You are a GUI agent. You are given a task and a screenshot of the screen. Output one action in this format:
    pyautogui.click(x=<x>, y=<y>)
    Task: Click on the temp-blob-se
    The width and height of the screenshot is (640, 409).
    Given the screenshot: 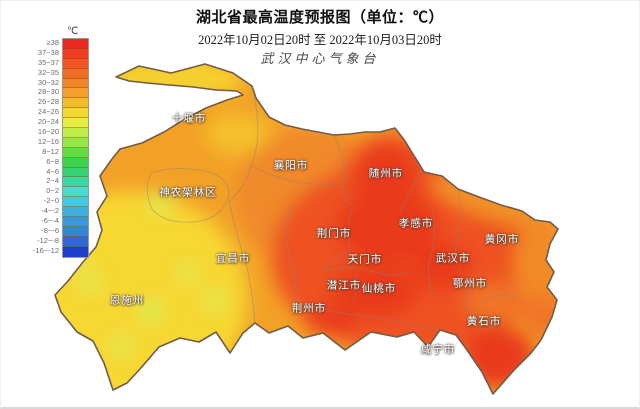 What is the action you would take?
    pyautogui.click(x=493, y=302)
    